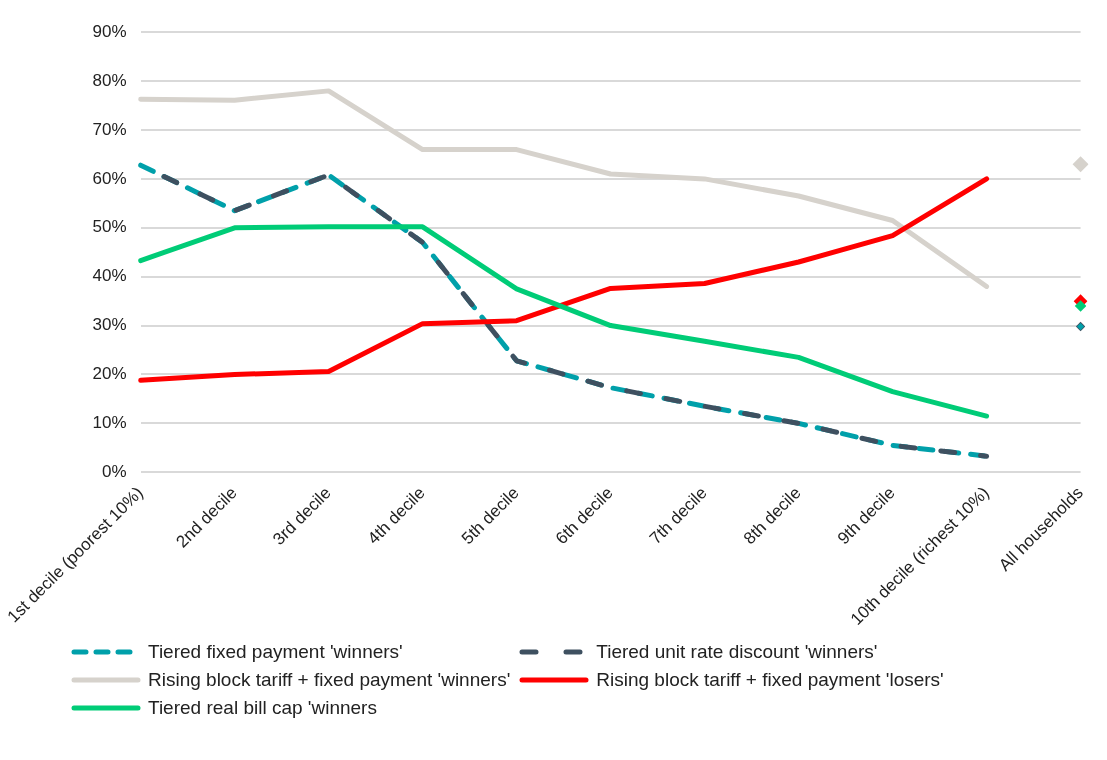 The height and width of the screenshot is (760, 1107). I want to click on y-tick-label: 80%, so click(109, 80).